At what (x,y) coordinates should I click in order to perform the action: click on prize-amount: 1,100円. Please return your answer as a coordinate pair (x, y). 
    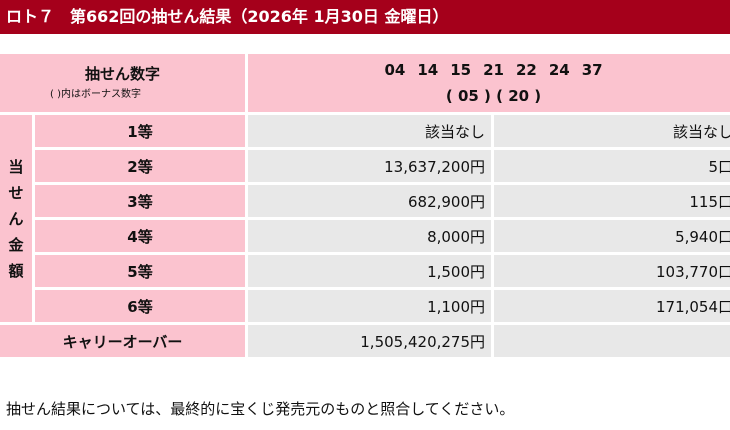
    Looking at the image, I should click on (370, 306).